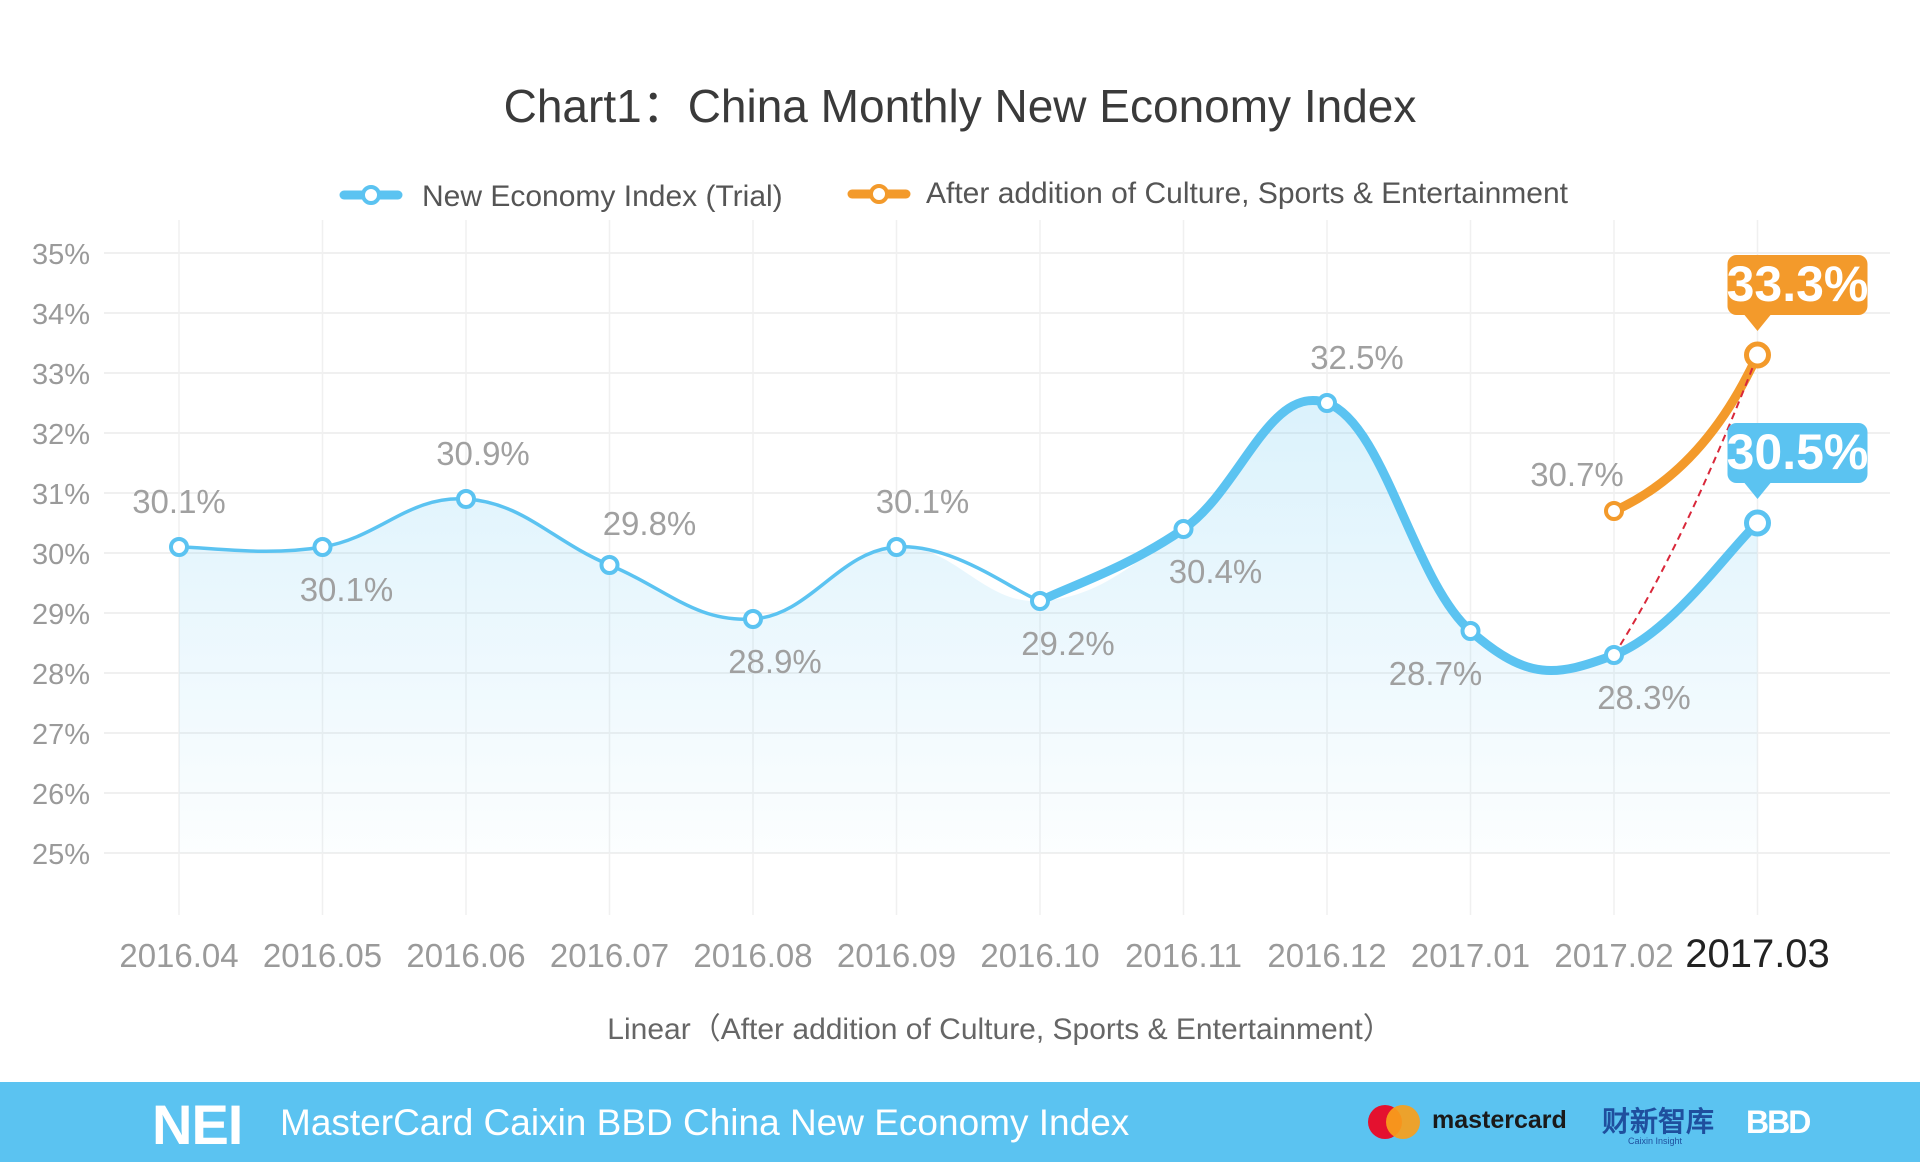 This screenshot has width=1920, height=1162. I want to click on trend-line-dashed, so click(1686, 505).